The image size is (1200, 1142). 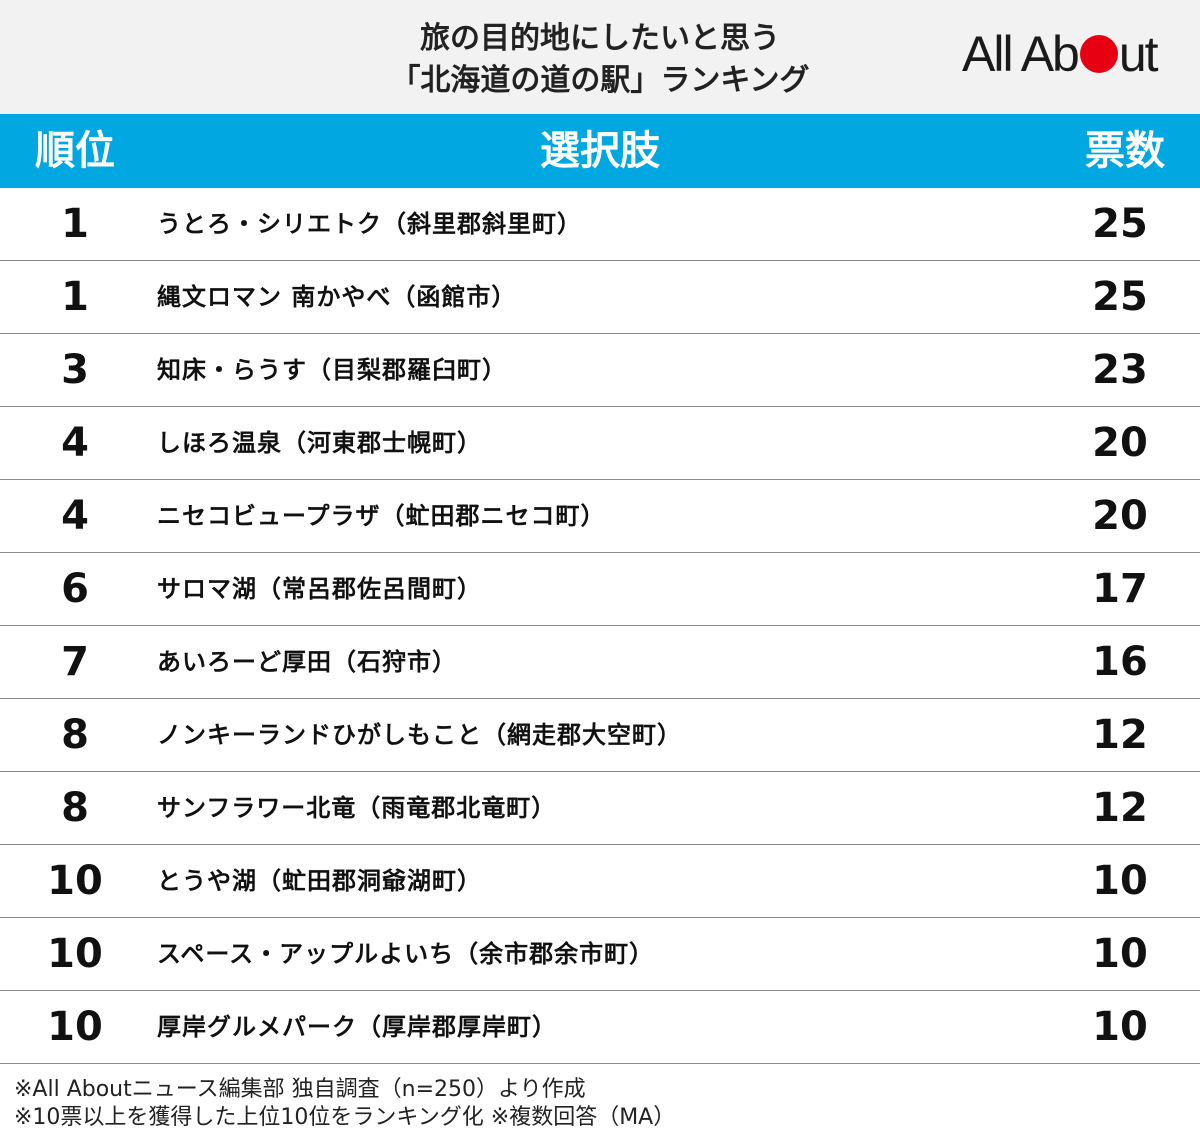 I want to click on table-row: 10 厚岸グルメパーク（厚岸郡厚岸町） 10, so click(x=600, y=1027).